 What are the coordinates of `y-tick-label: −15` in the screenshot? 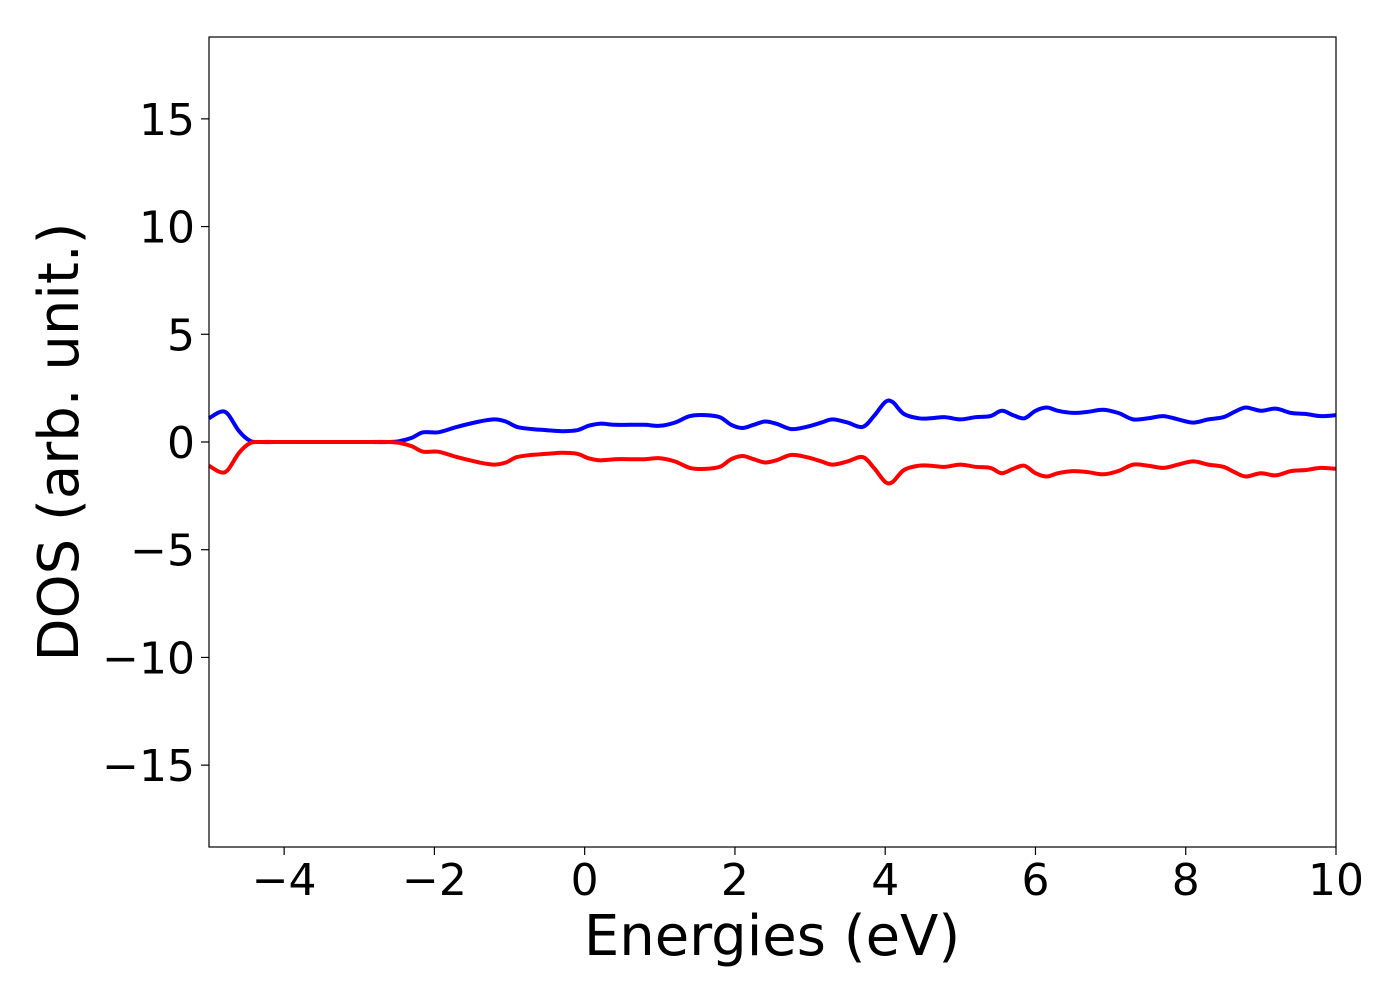 It's located at (148, 766).